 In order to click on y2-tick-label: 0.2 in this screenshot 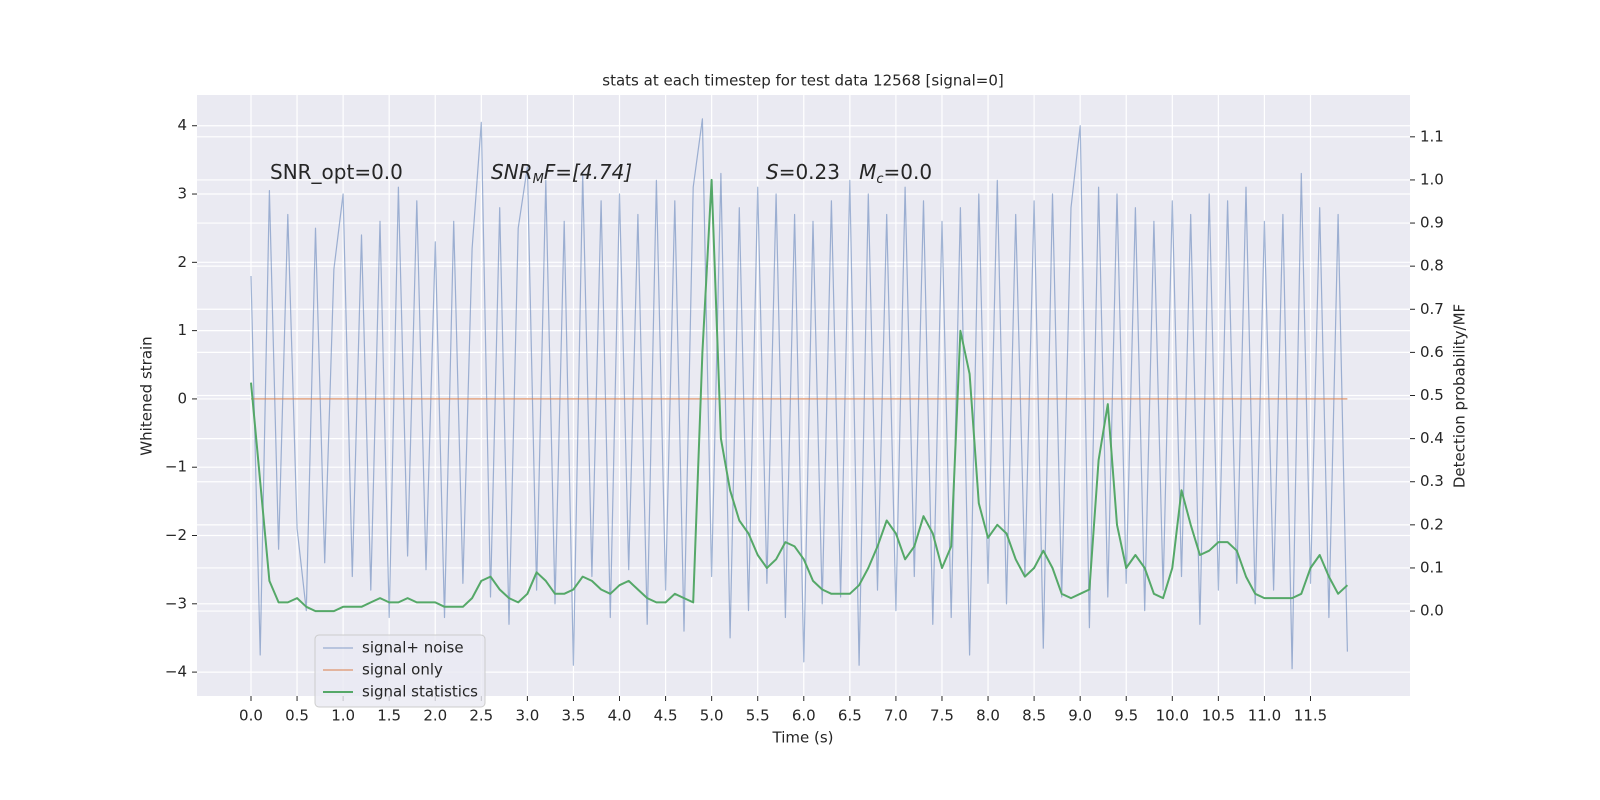, I will do `click(1432, 524)`.